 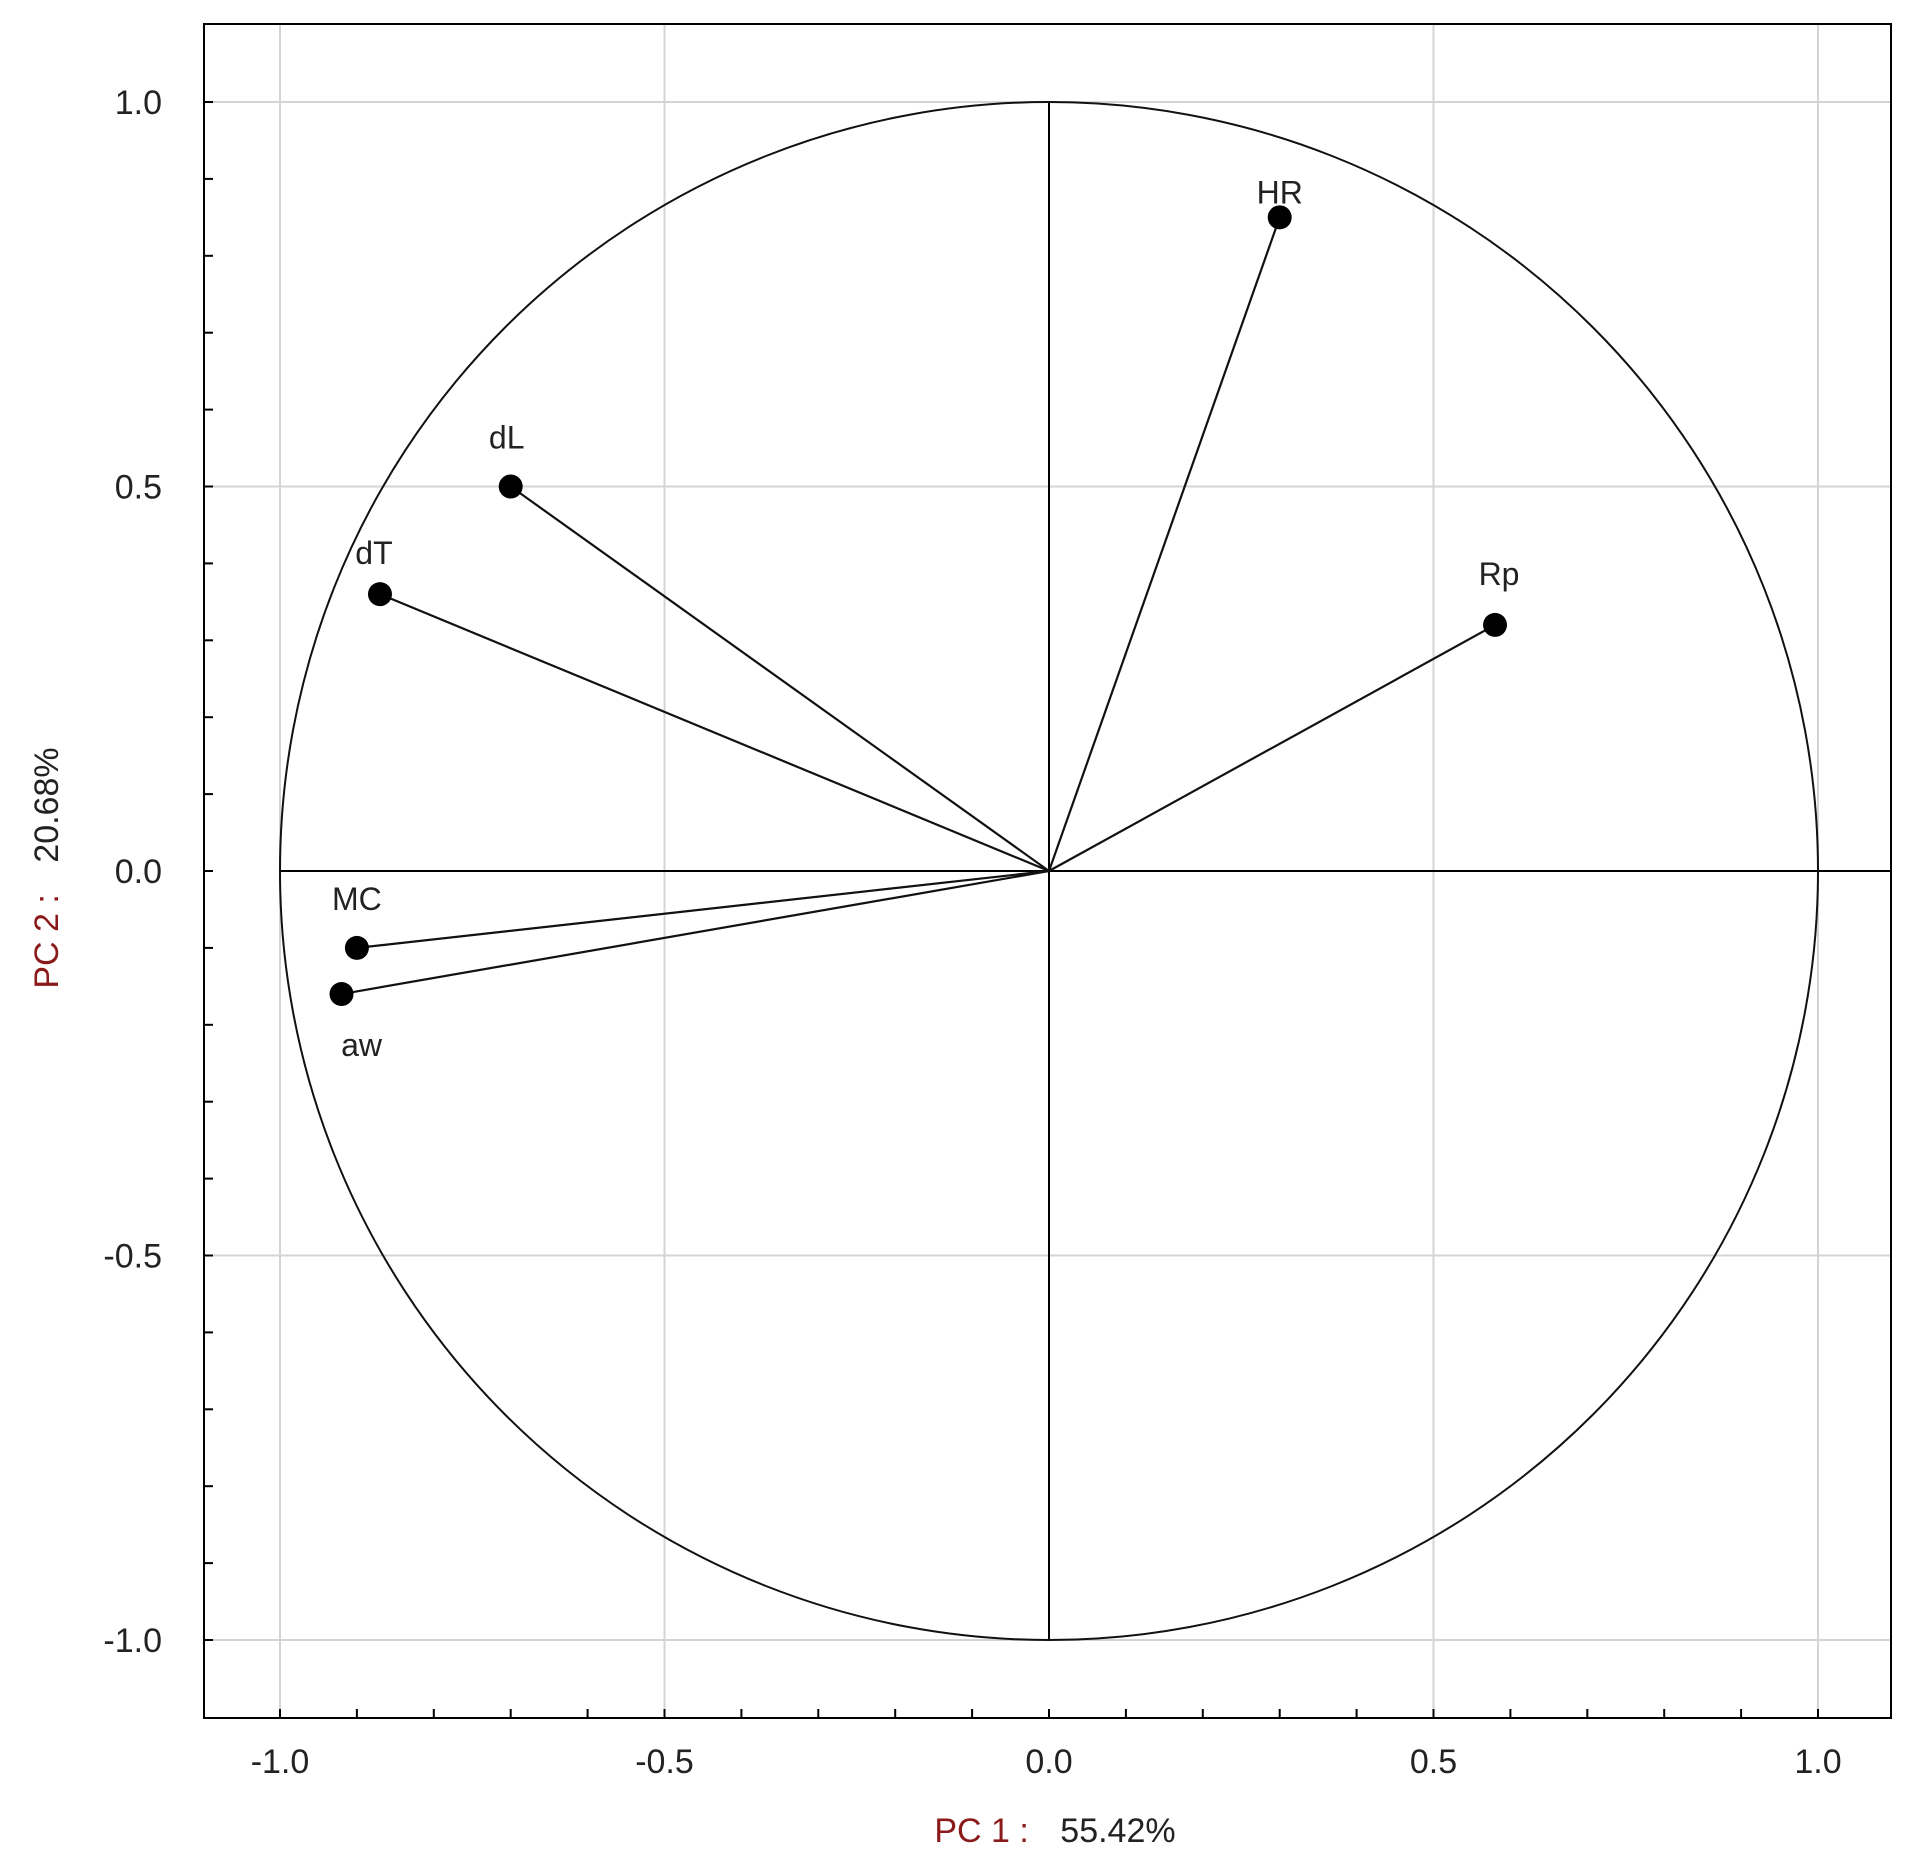 What do you see at coordinates (357, 899) in the screenshot?
I see `label-mc: MC` at bounding box center [357, 899].